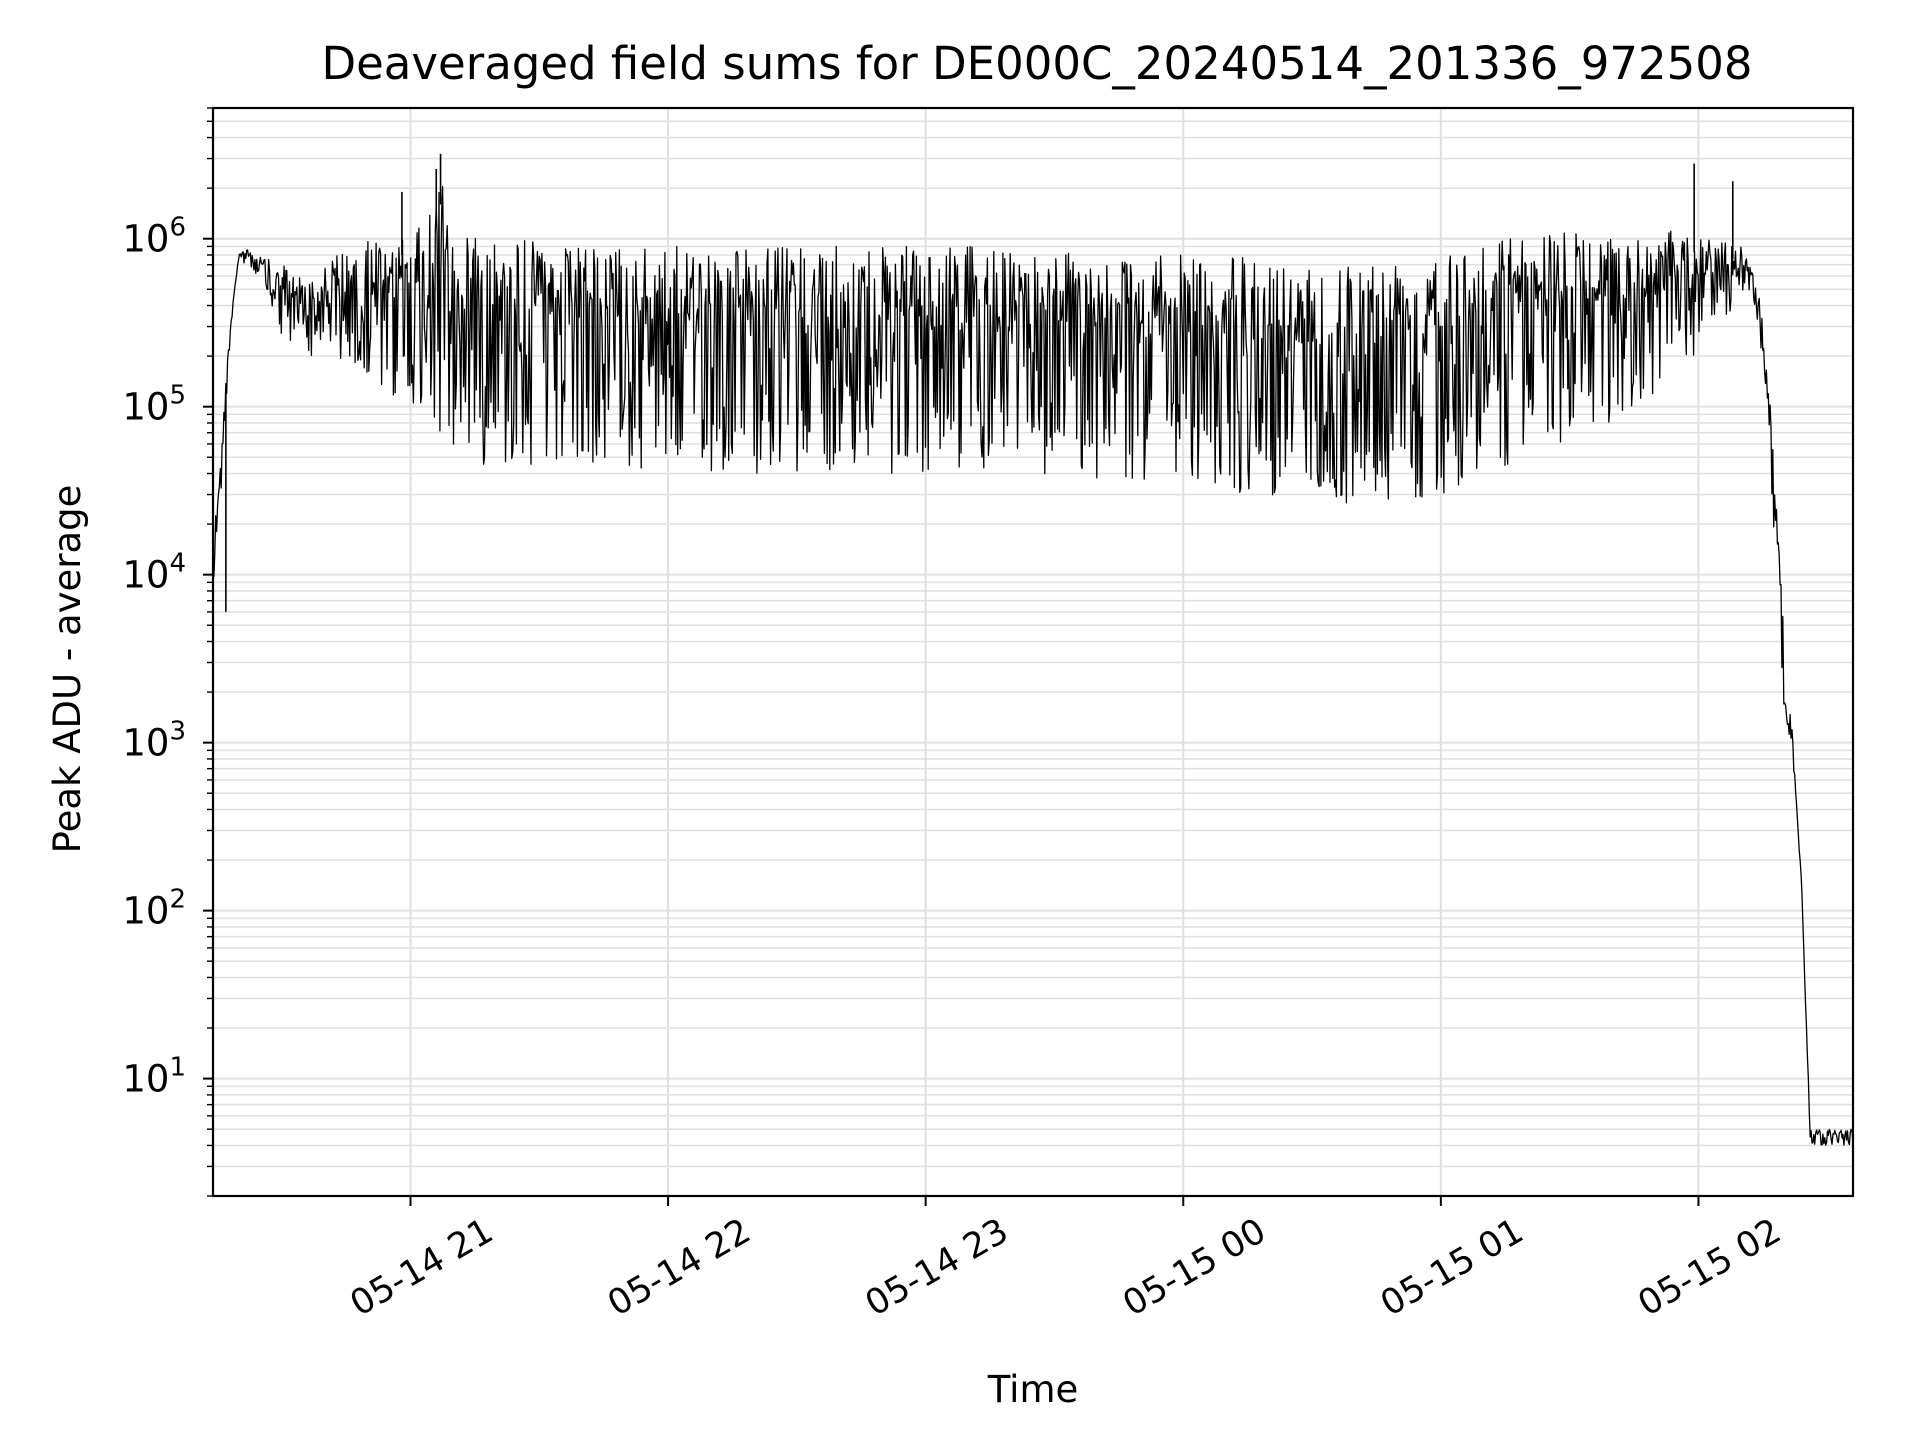 The width and height of the screenshot is (1920, 1440). What do you see at coordinates (177, 900) in the screenshot?
I see `y-tick-exponent: 2` at bounding box center [177, 900].